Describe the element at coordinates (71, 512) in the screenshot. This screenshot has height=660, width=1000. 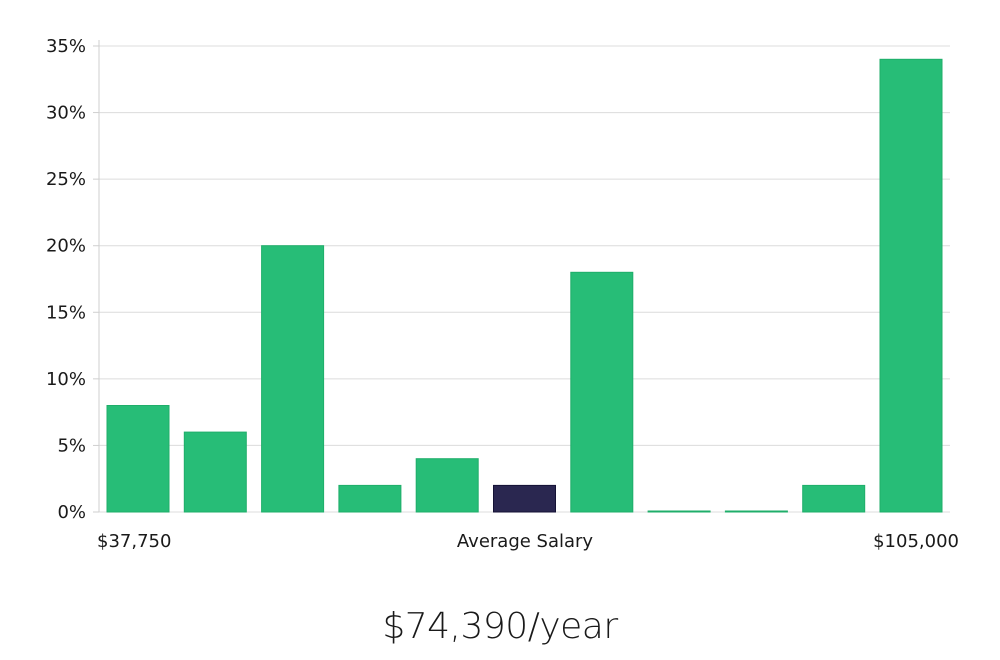
I see `y-tick-label: 0%` at that location.